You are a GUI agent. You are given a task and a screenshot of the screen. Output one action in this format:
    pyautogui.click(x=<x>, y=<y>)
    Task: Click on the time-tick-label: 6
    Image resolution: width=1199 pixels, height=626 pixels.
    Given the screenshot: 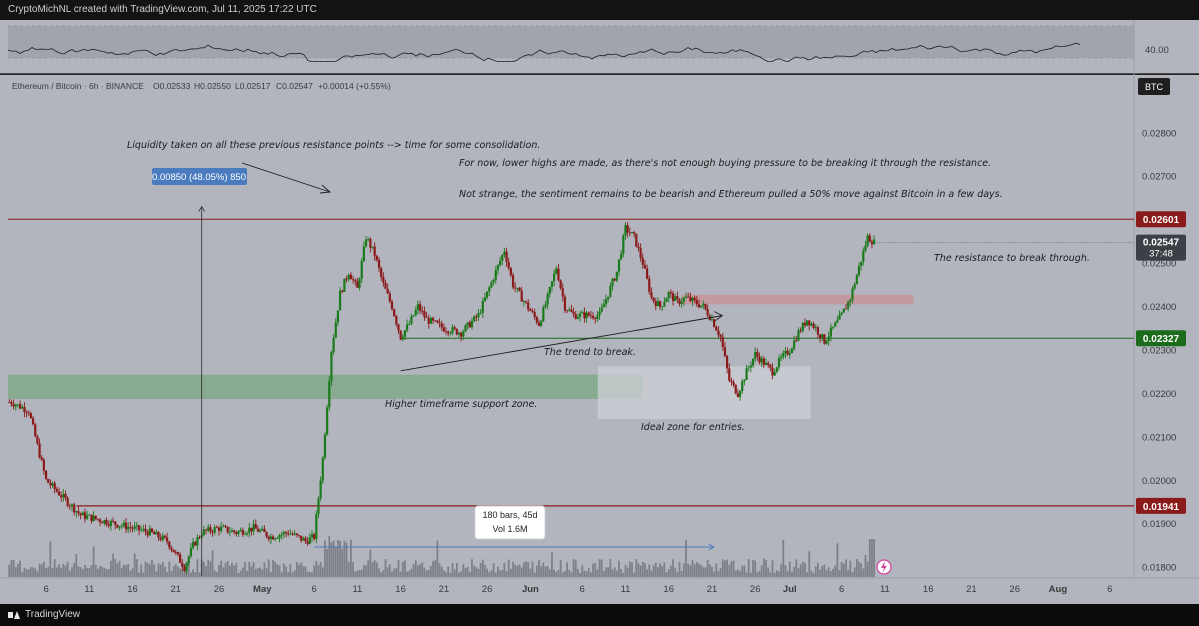 What is the action you would take?
    pyautogui.click(x=313, y=589)
    